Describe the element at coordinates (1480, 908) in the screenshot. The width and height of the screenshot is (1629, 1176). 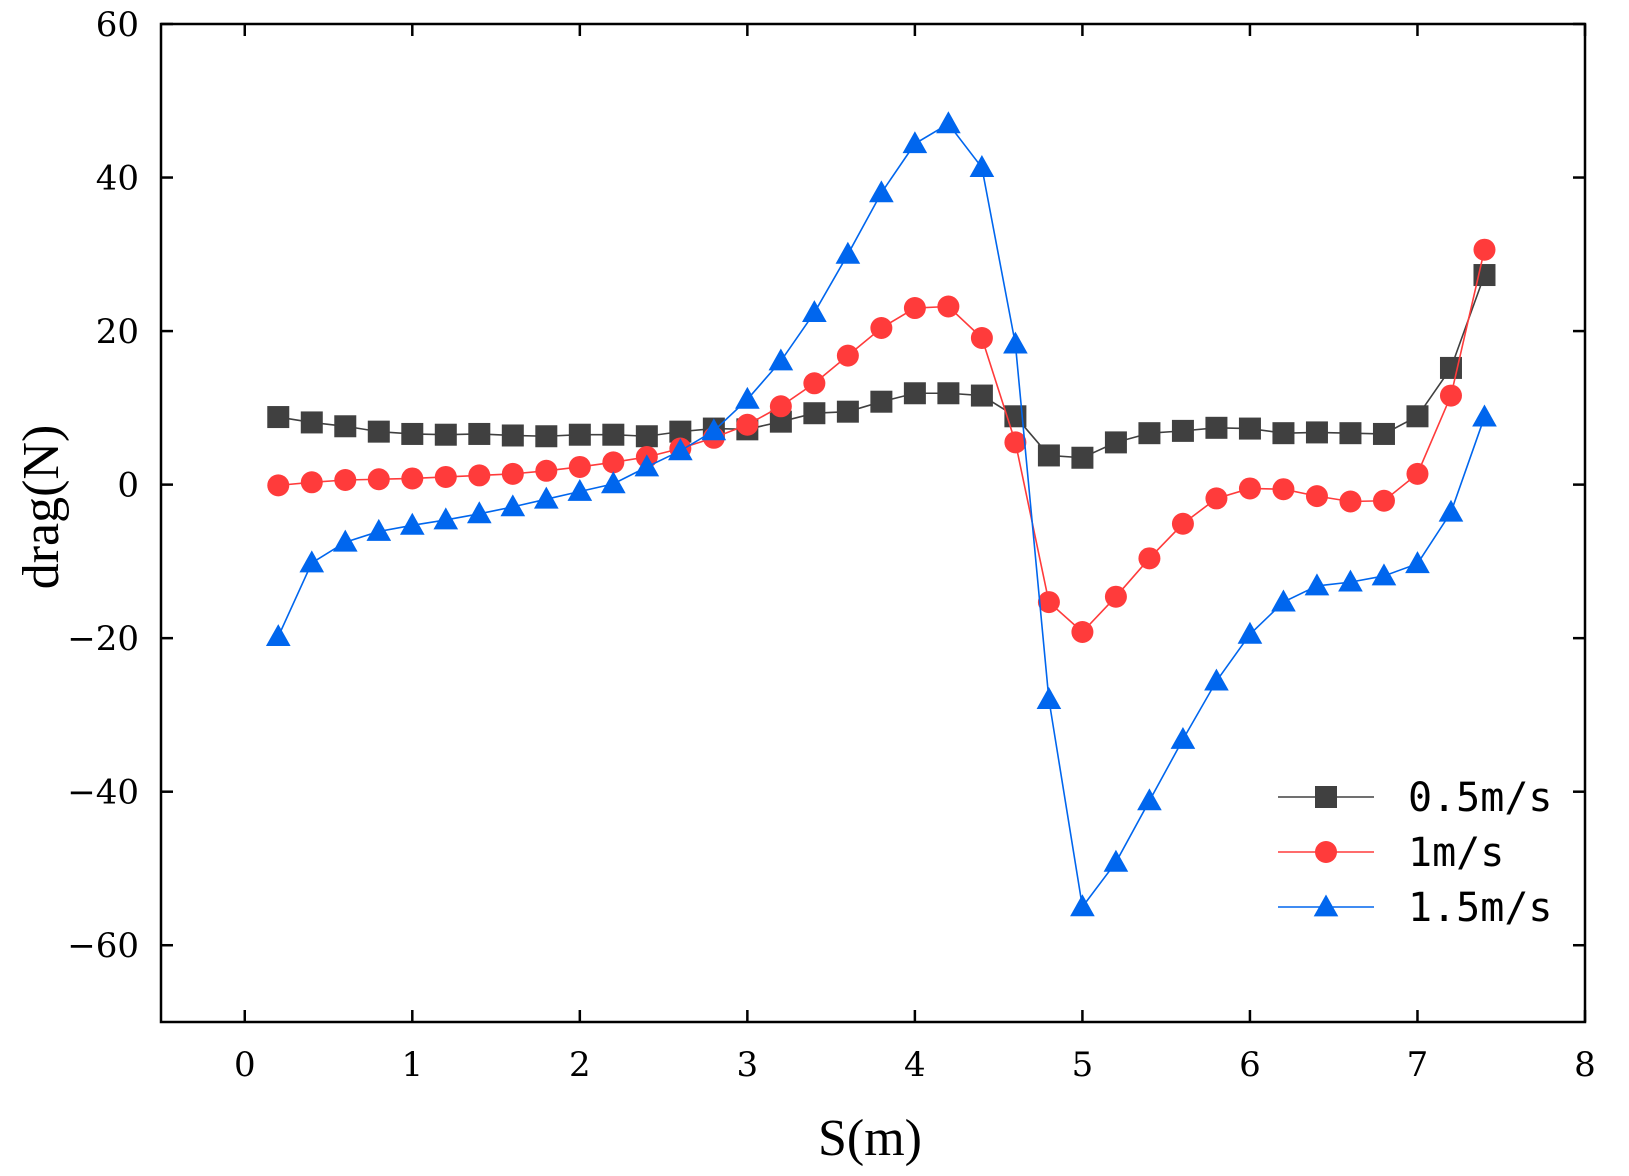
I see `legend-label: 1.5m/s` at that location.